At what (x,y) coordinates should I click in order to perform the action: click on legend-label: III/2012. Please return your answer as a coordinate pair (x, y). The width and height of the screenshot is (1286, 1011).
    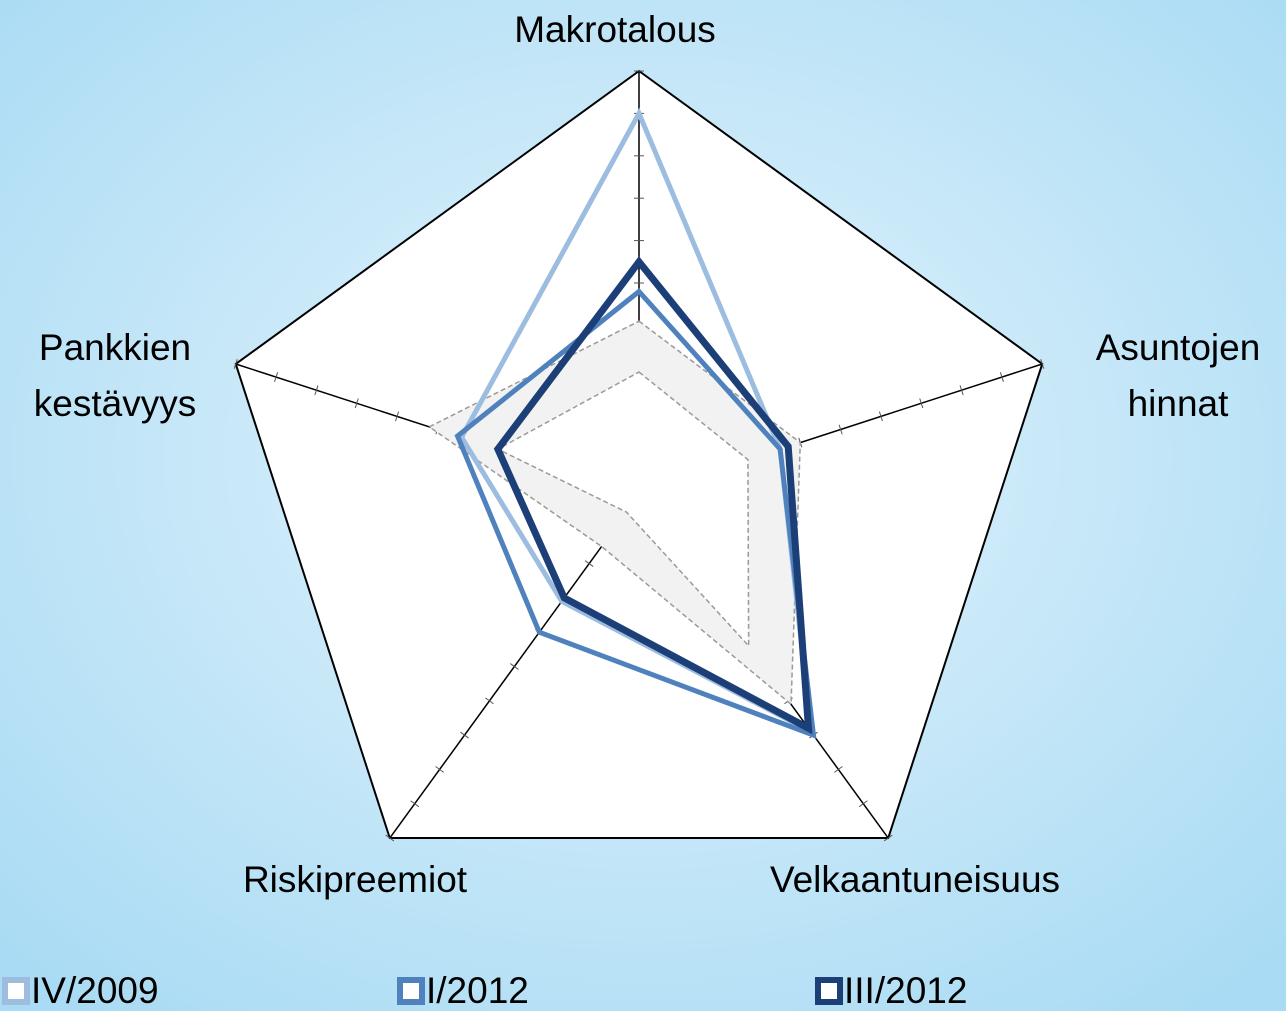
    Looking at the image, I should click on (905, 990).